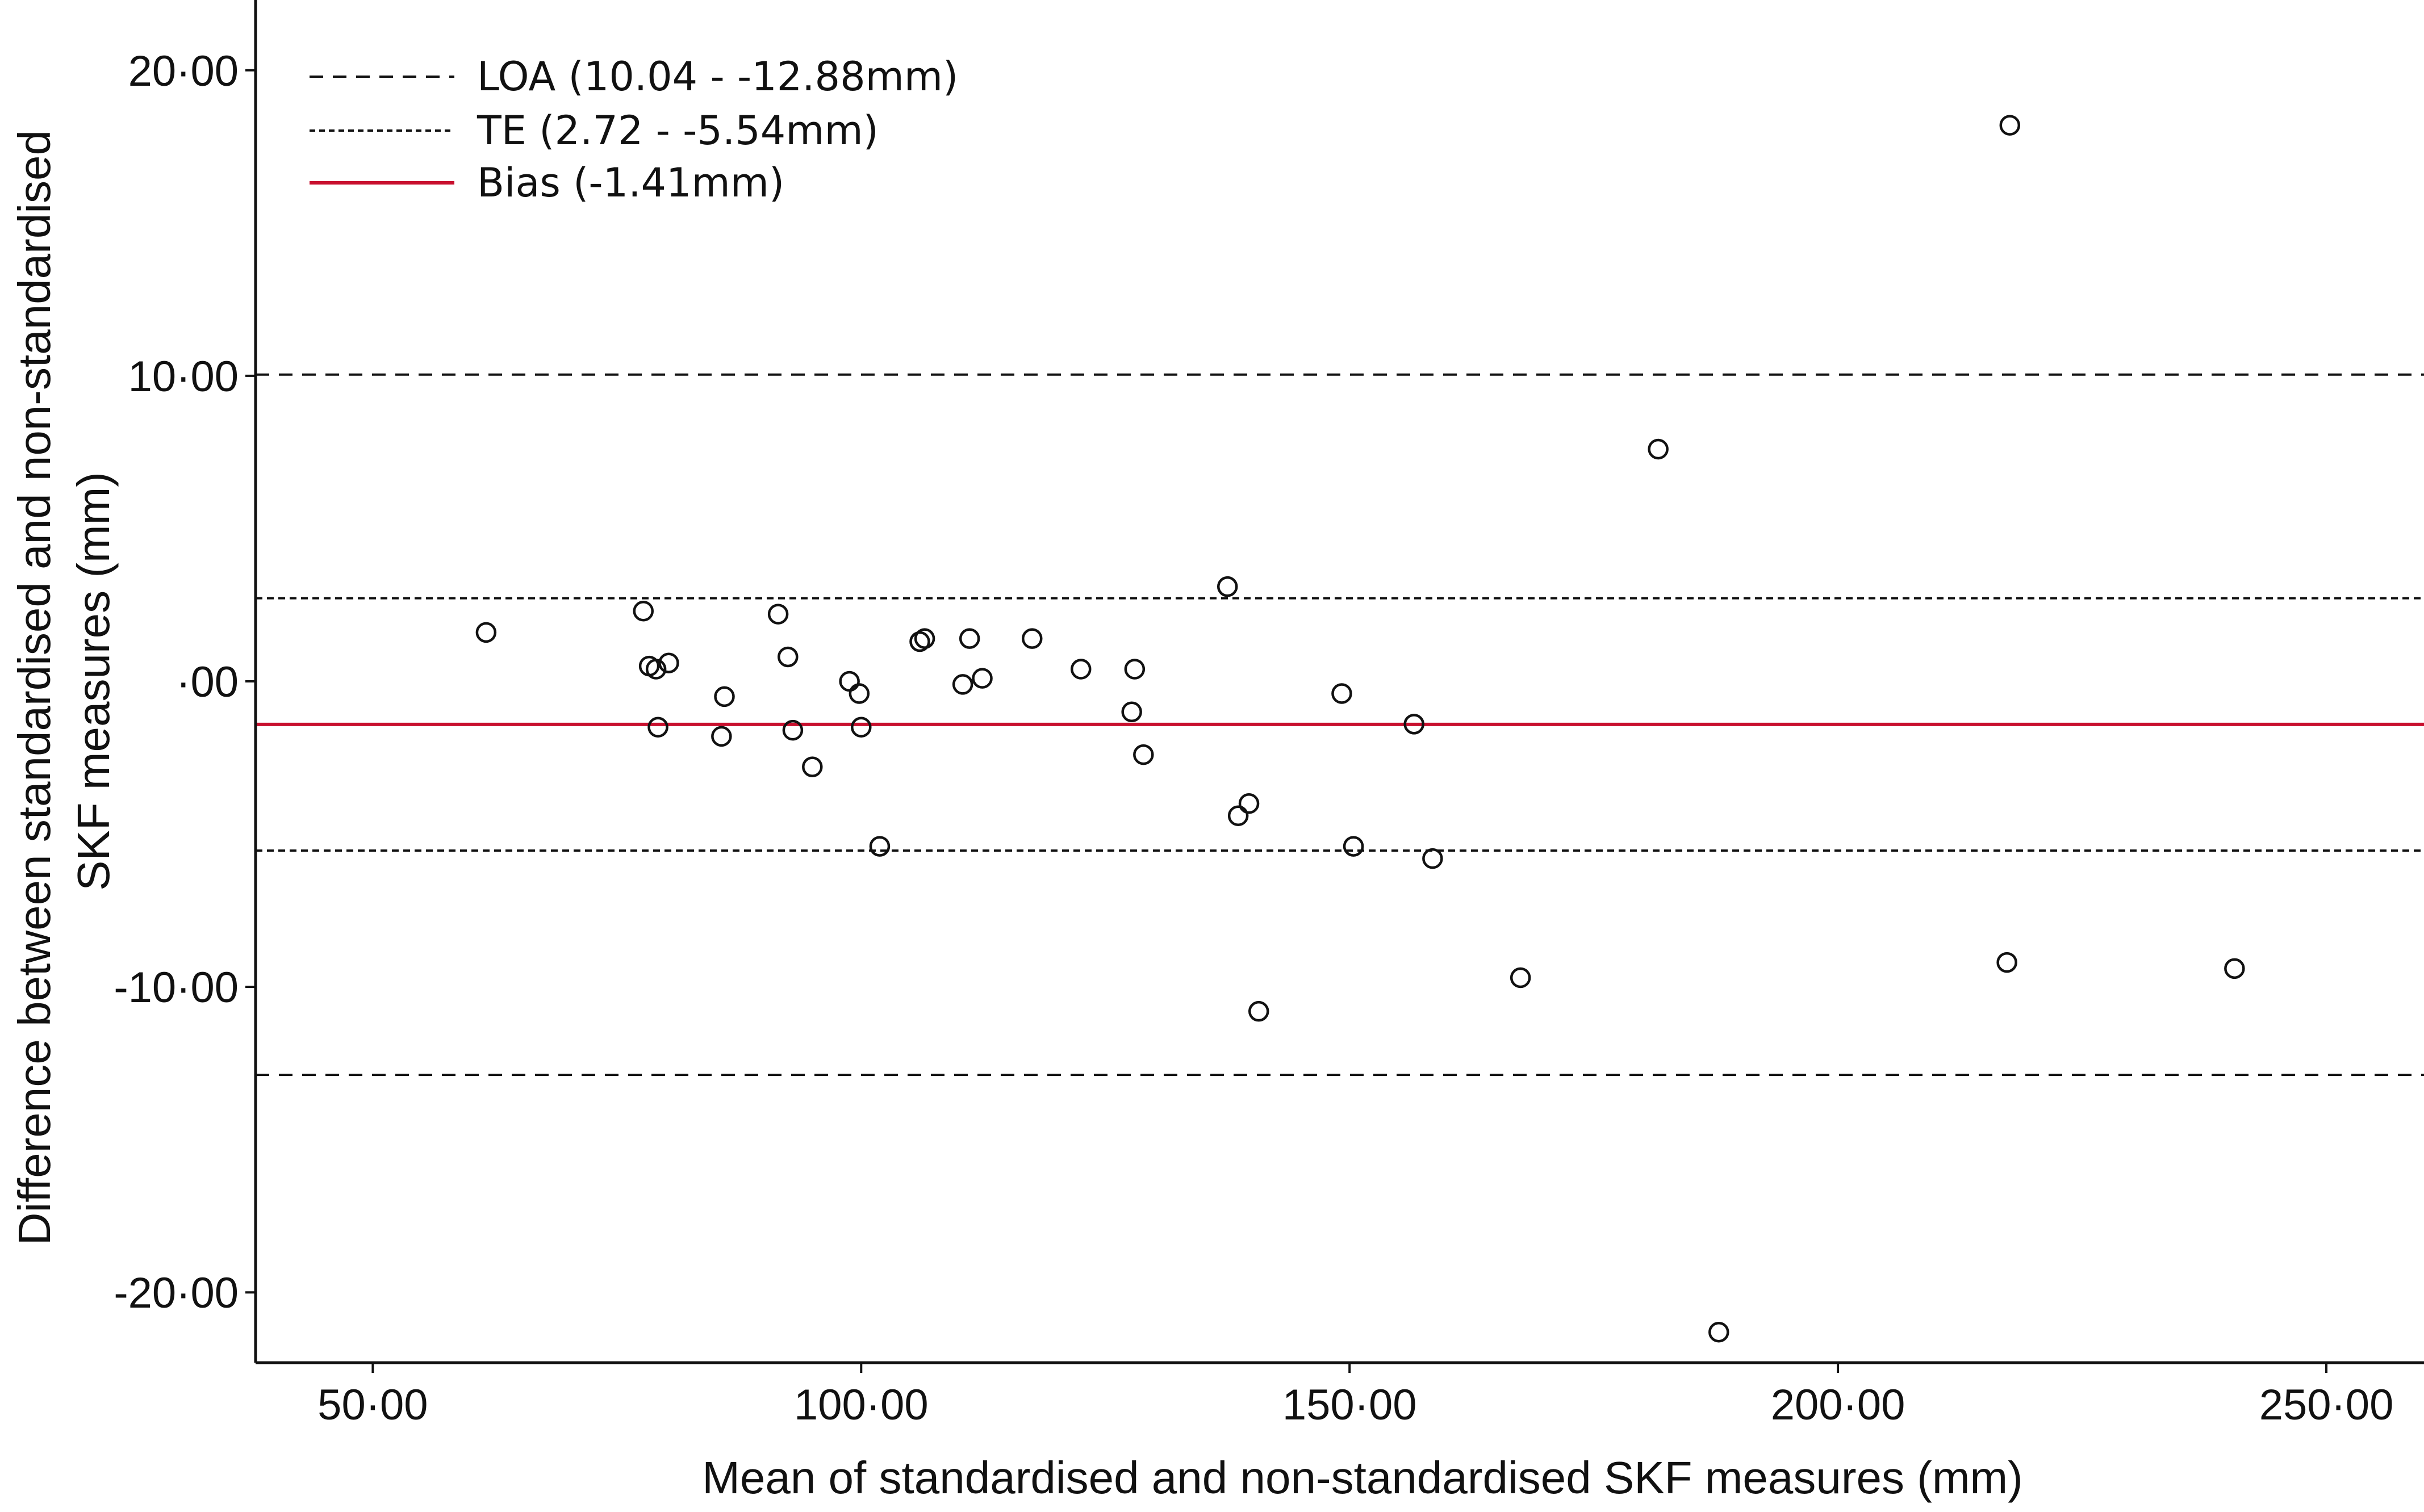 The width and height of the screenshot is (2424, 1512). Describe the element at coordinates (2326, 1405) in the screenshot. I see `x-tick-label: 250·00` at that location.